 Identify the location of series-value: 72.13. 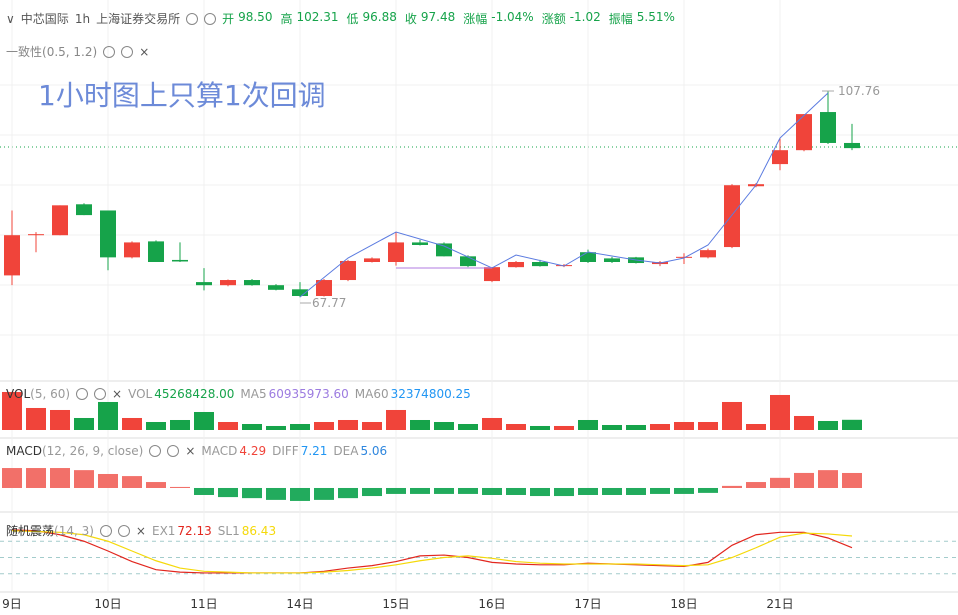
(194, 530).